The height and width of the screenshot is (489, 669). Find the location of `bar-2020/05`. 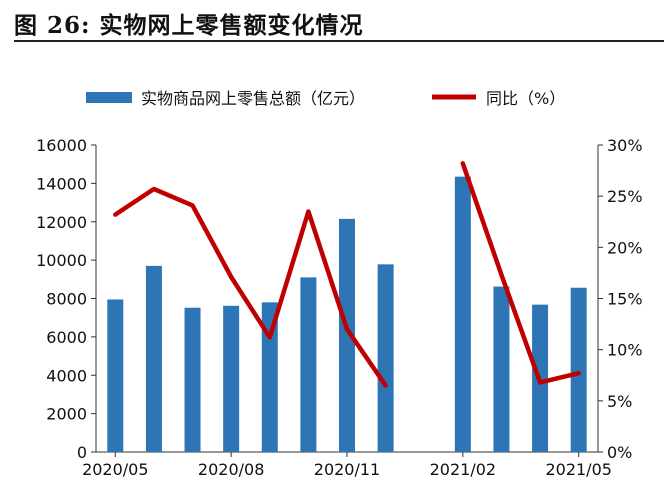

bar-2020/05 is located at coordinates (115, 375).